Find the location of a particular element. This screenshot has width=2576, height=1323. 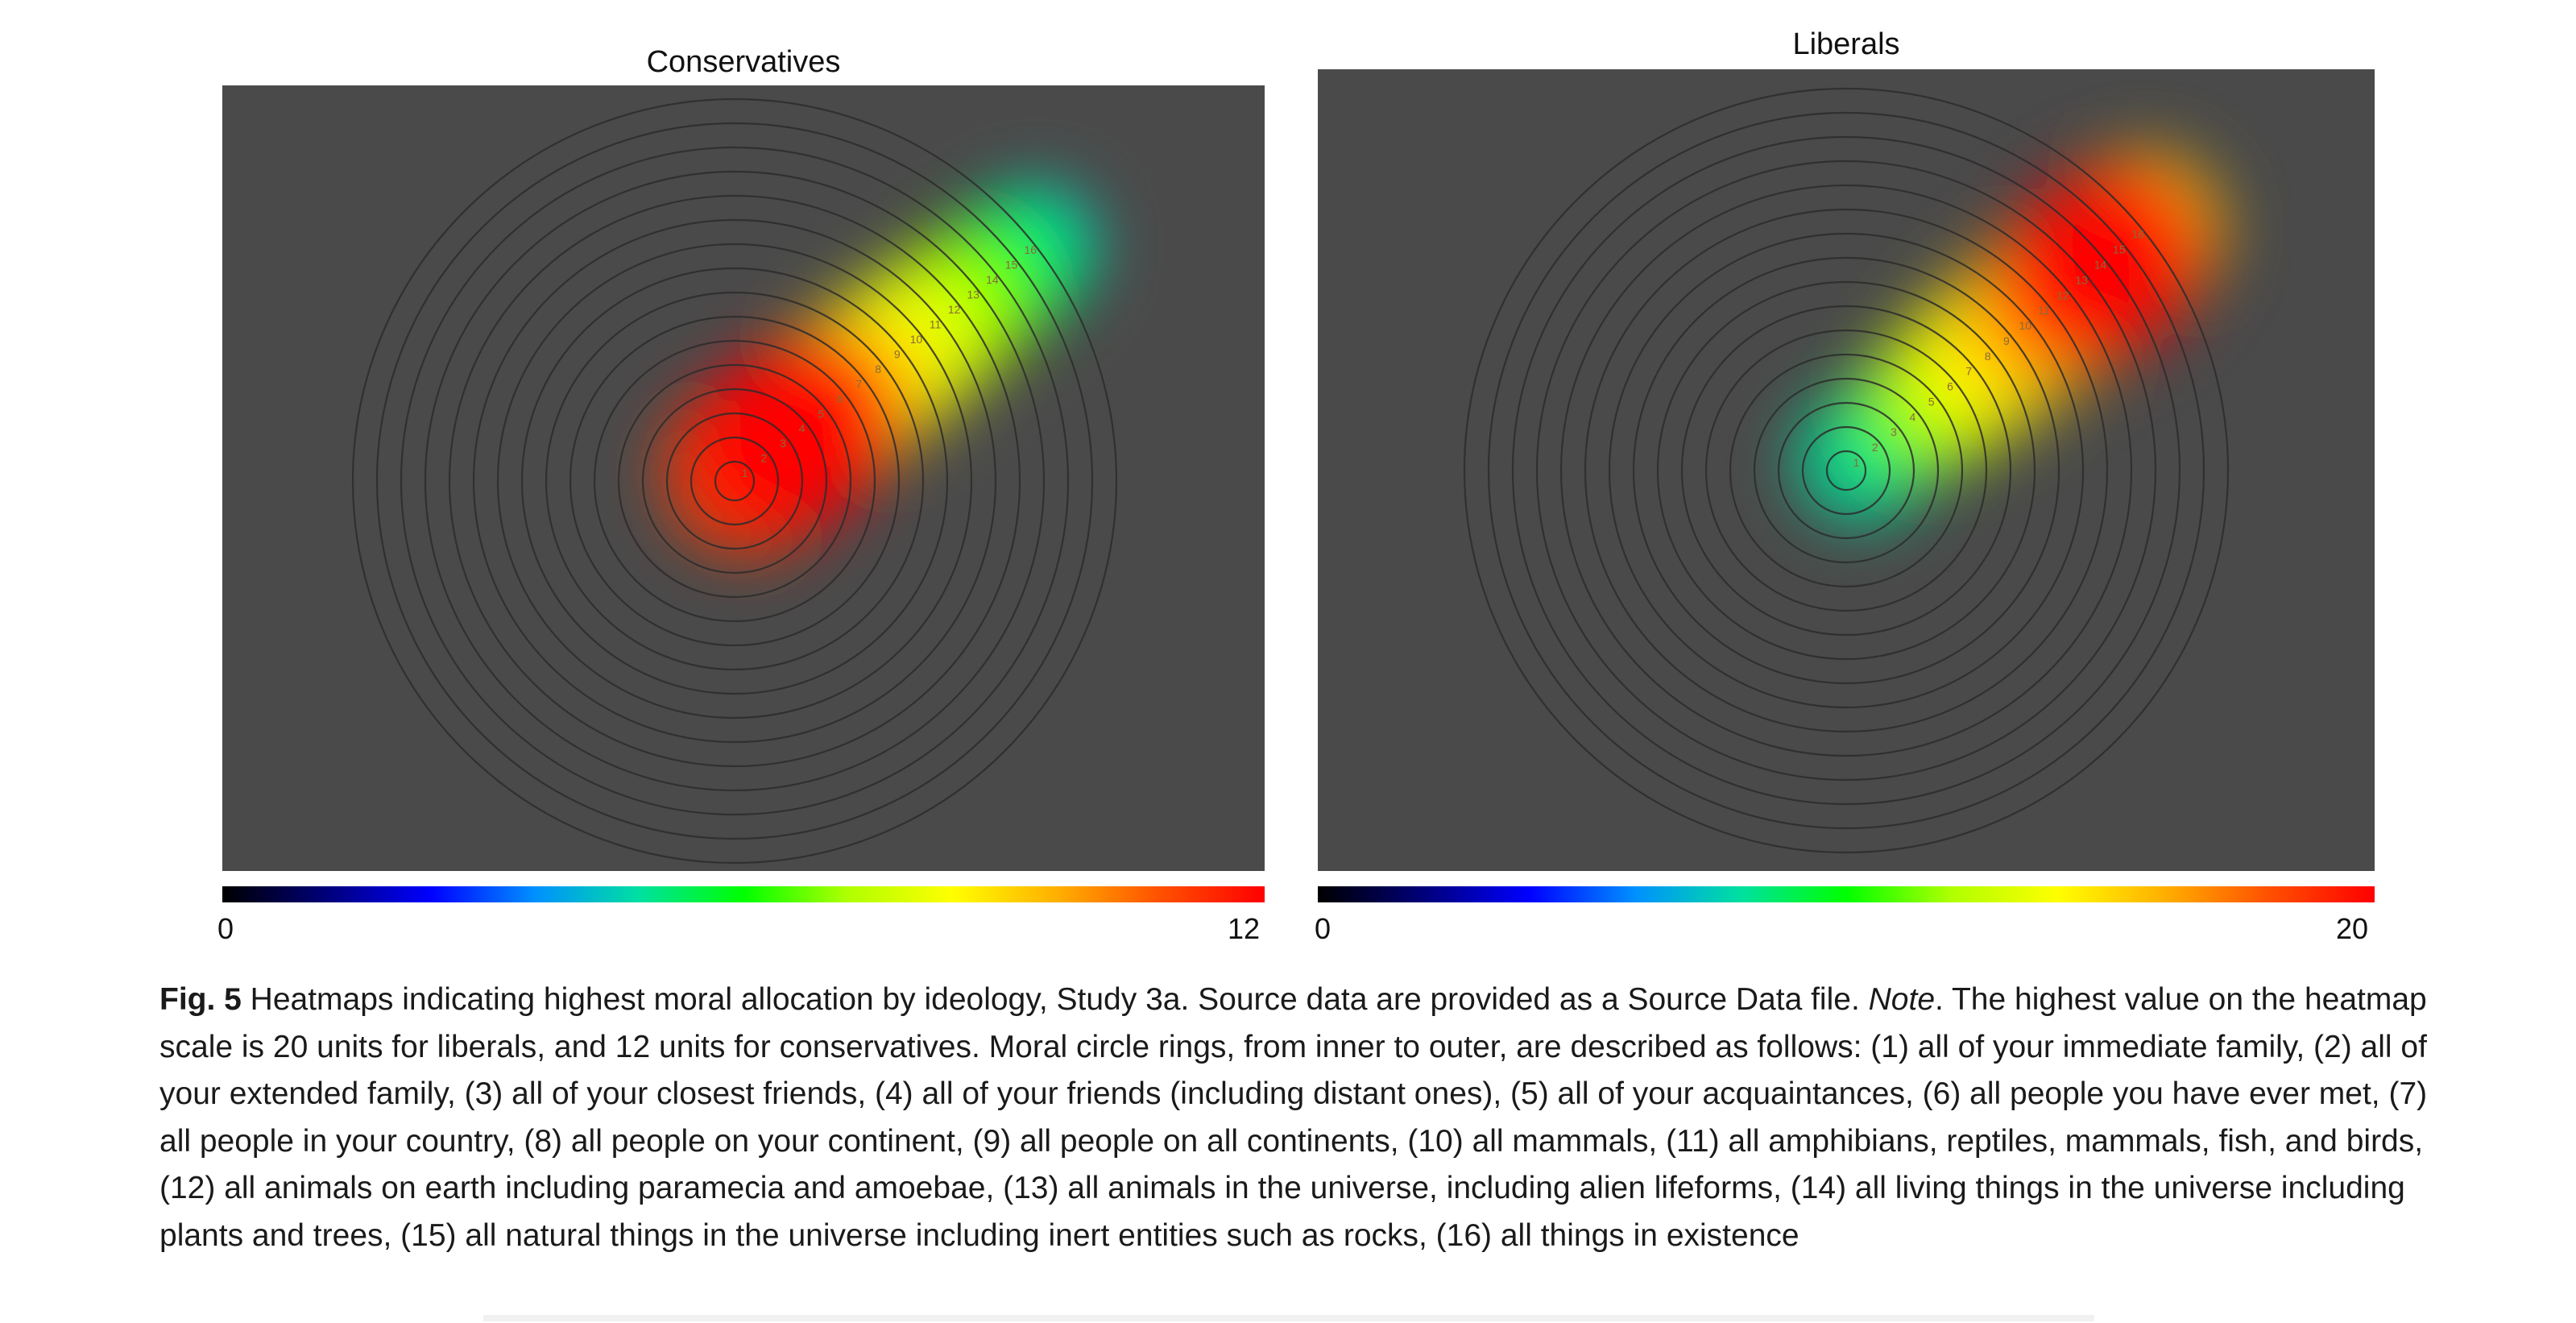

figure-label: Fig. 5 is located at coordinates (200, 999).